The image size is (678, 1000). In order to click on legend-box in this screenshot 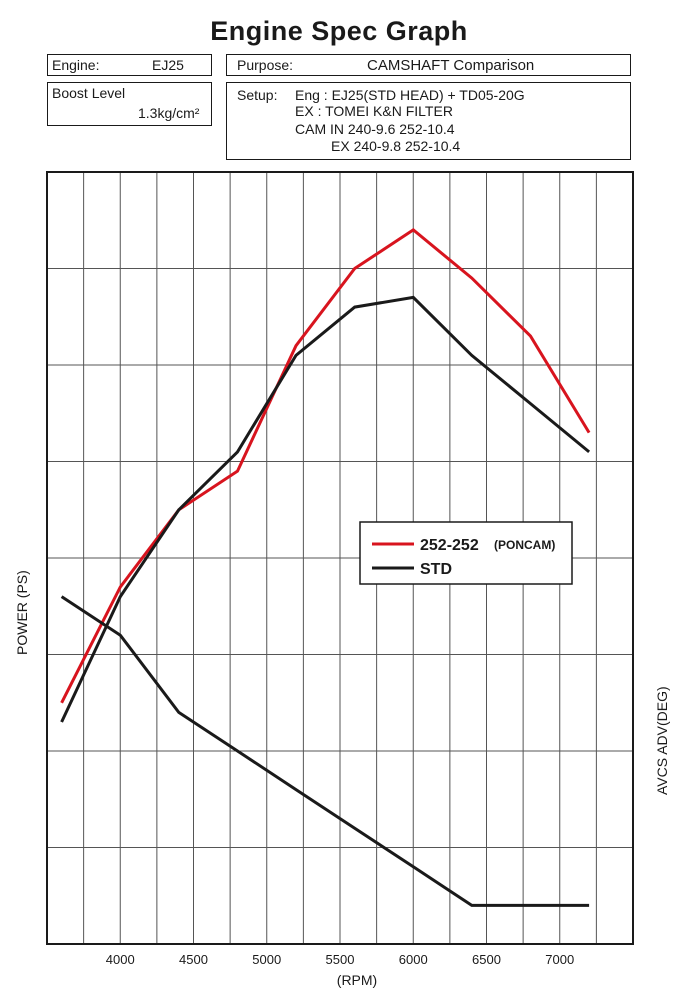, I will do `click(466, 553)`.